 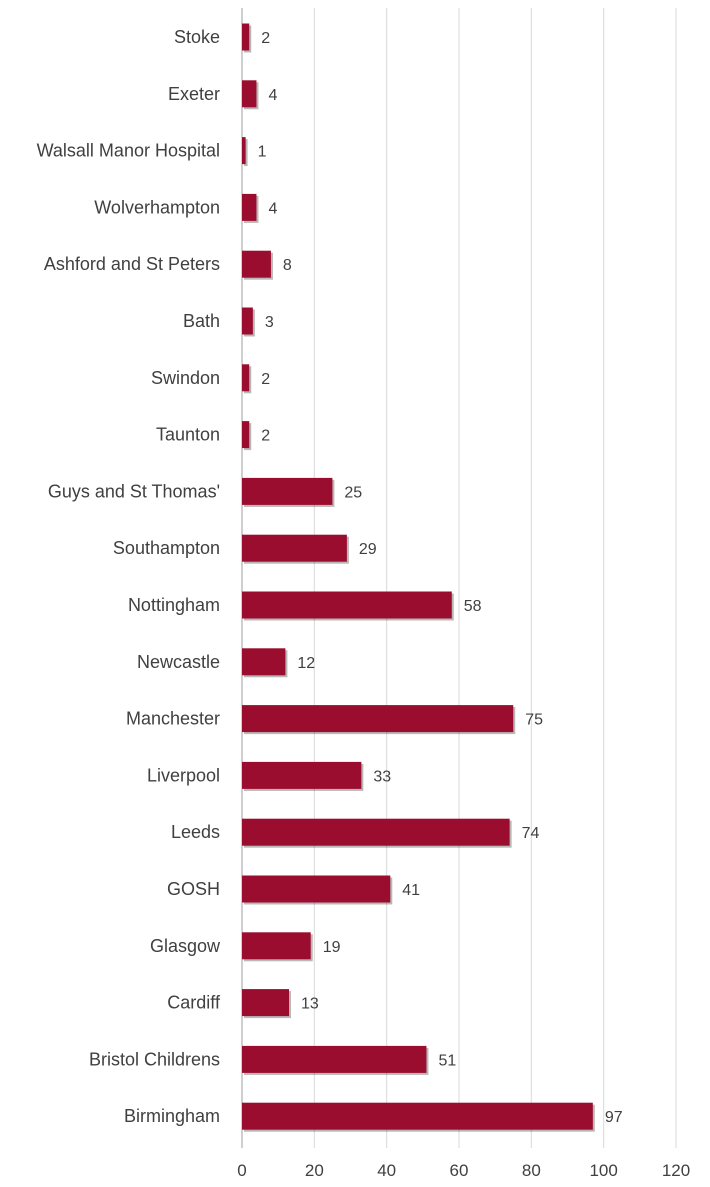 What do you see at coordinates (193, 889) in the screenshot?
I see `category-label: GOSH` at bounding box center [193, 889].